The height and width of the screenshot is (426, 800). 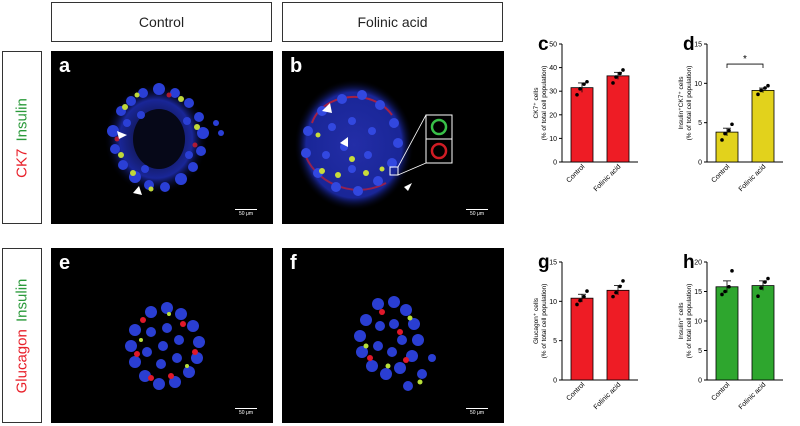 What do you see at coordinates (700, 163) in the screenshot?
I see `y-tick-label-d-0: 0` at bounding box center [700, 163].